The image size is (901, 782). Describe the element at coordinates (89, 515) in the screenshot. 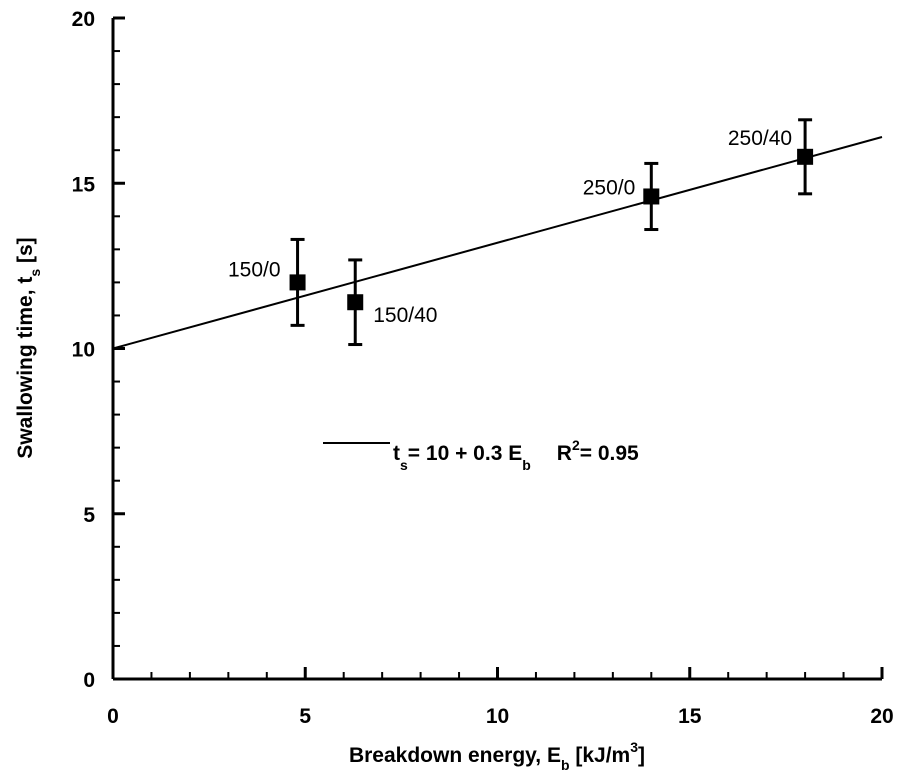

I see `y-tick-label: 5` at that location.